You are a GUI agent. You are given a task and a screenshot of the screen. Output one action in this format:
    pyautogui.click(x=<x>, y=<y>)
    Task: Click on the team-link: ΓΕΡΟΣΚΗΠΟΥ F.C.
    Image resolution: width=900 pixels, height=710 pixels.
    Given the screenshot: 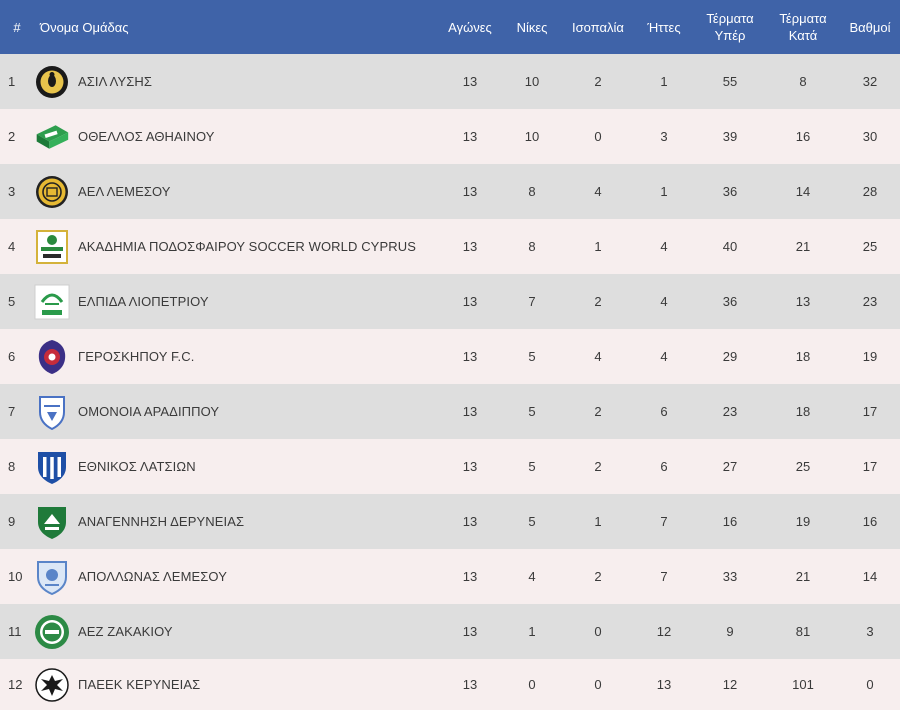 What is the action you would take?
    pyautogui.click(x=236, y=357)
    